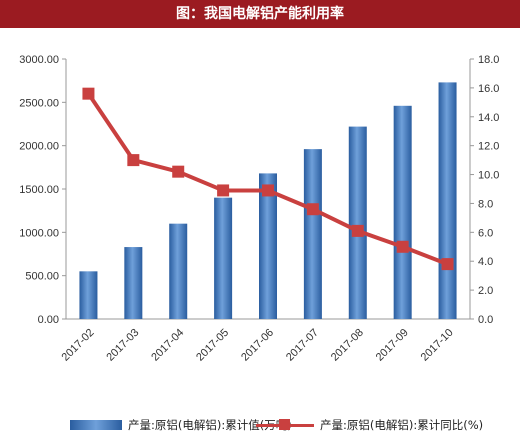 The image size is (520, 443). What do you see at coordinates (485, 262) in the screenshot?
I see `right-tick-label: 4.0` at bounding box center [485, 262].